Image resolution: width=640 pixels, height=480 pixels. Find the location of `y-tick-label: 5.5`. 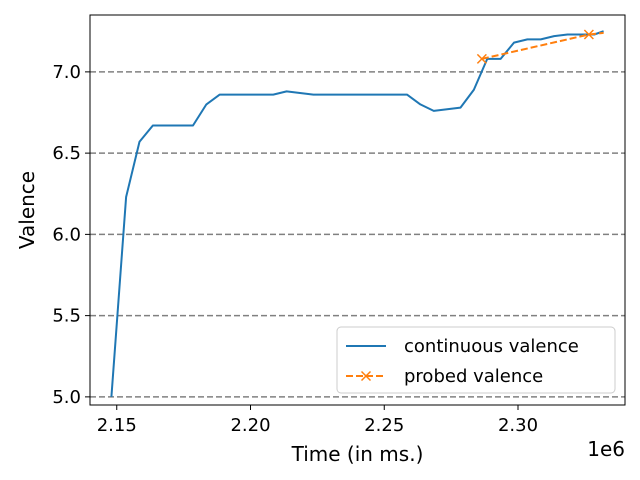

y-tick-label: 5.5 is located at coordinates (66, 316).